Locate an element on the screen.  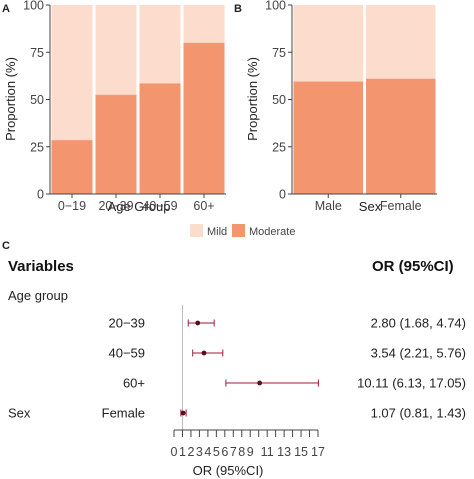
forest-x-tick-label-4: 4 is located at coordinates (207, 452).